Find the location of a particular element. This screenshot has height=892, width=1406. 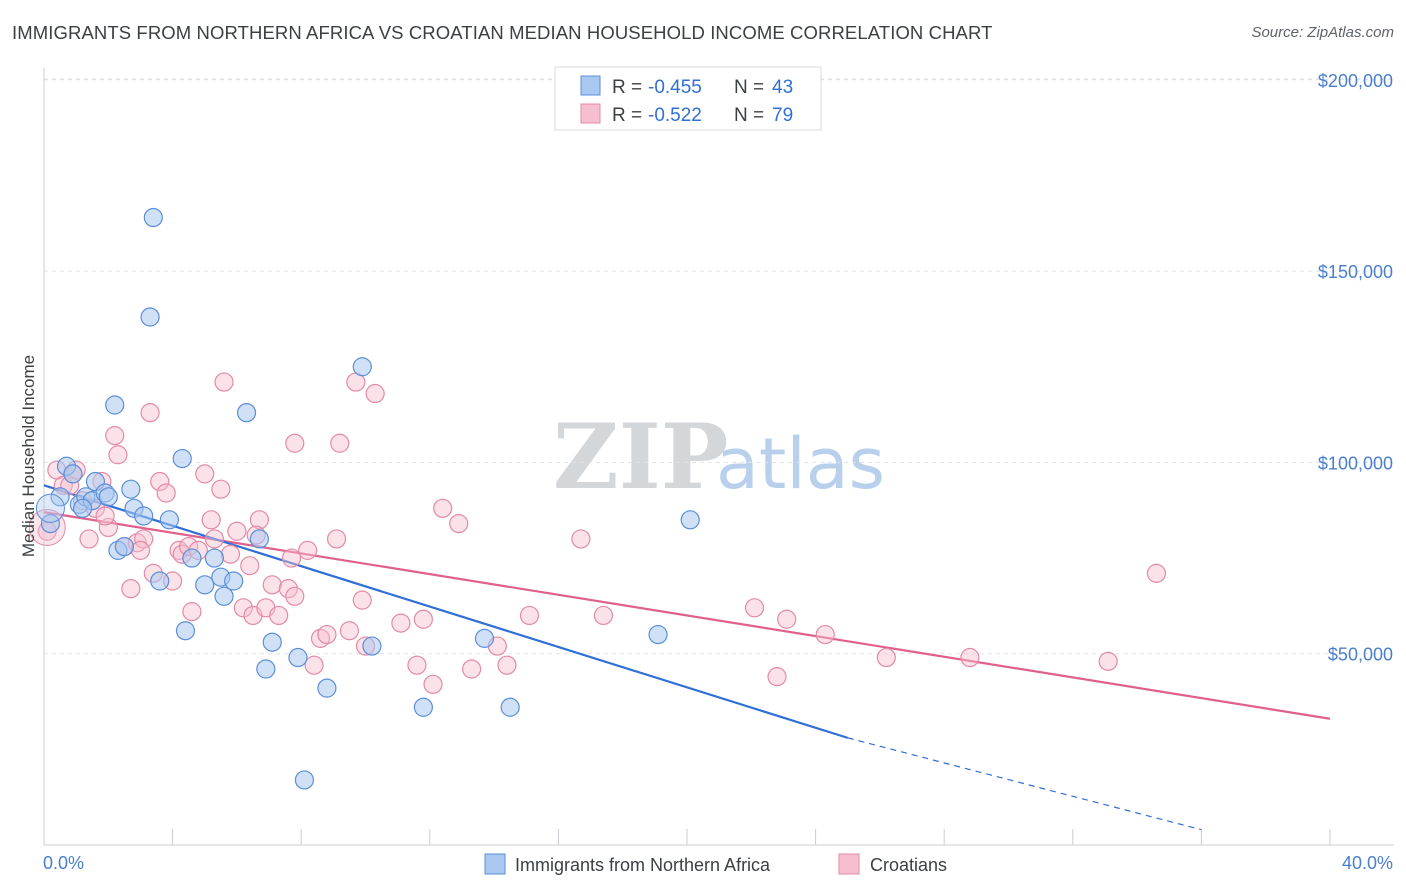

stats-r-label-1: R = is located at coordinates (627, 87).